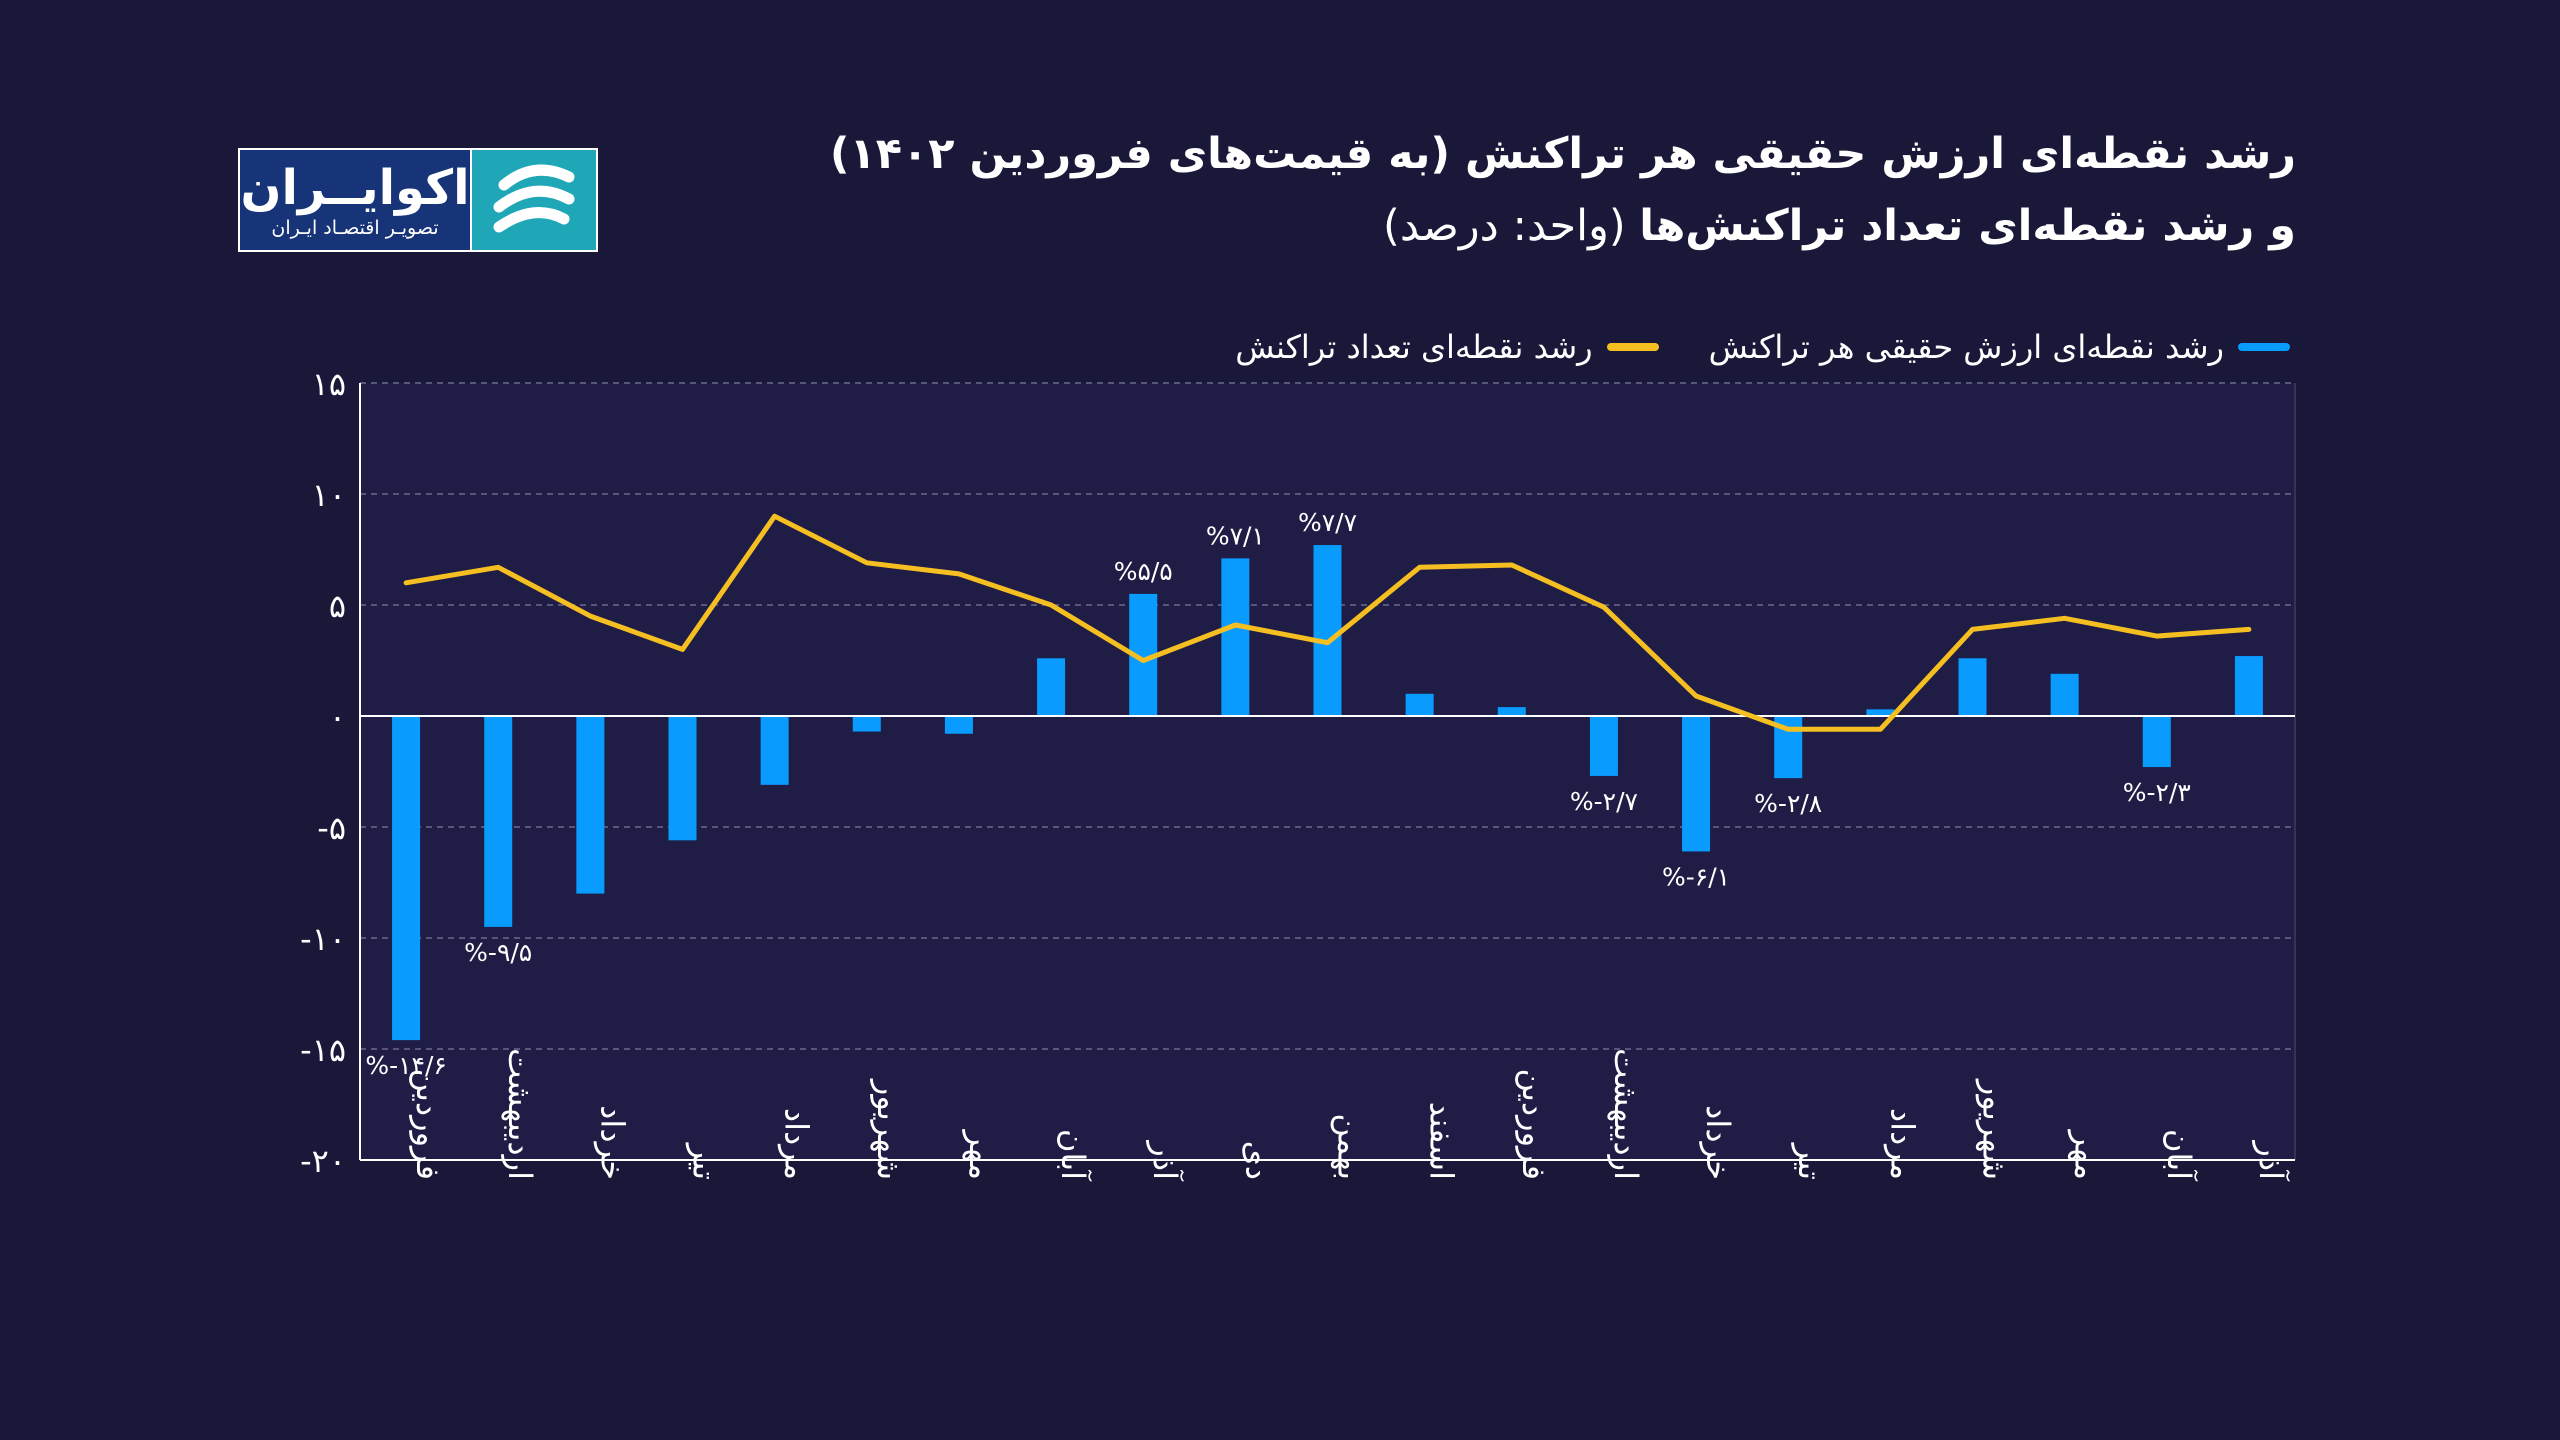  I want to click on y-tick-label: ۱۰, so click(329, 495).